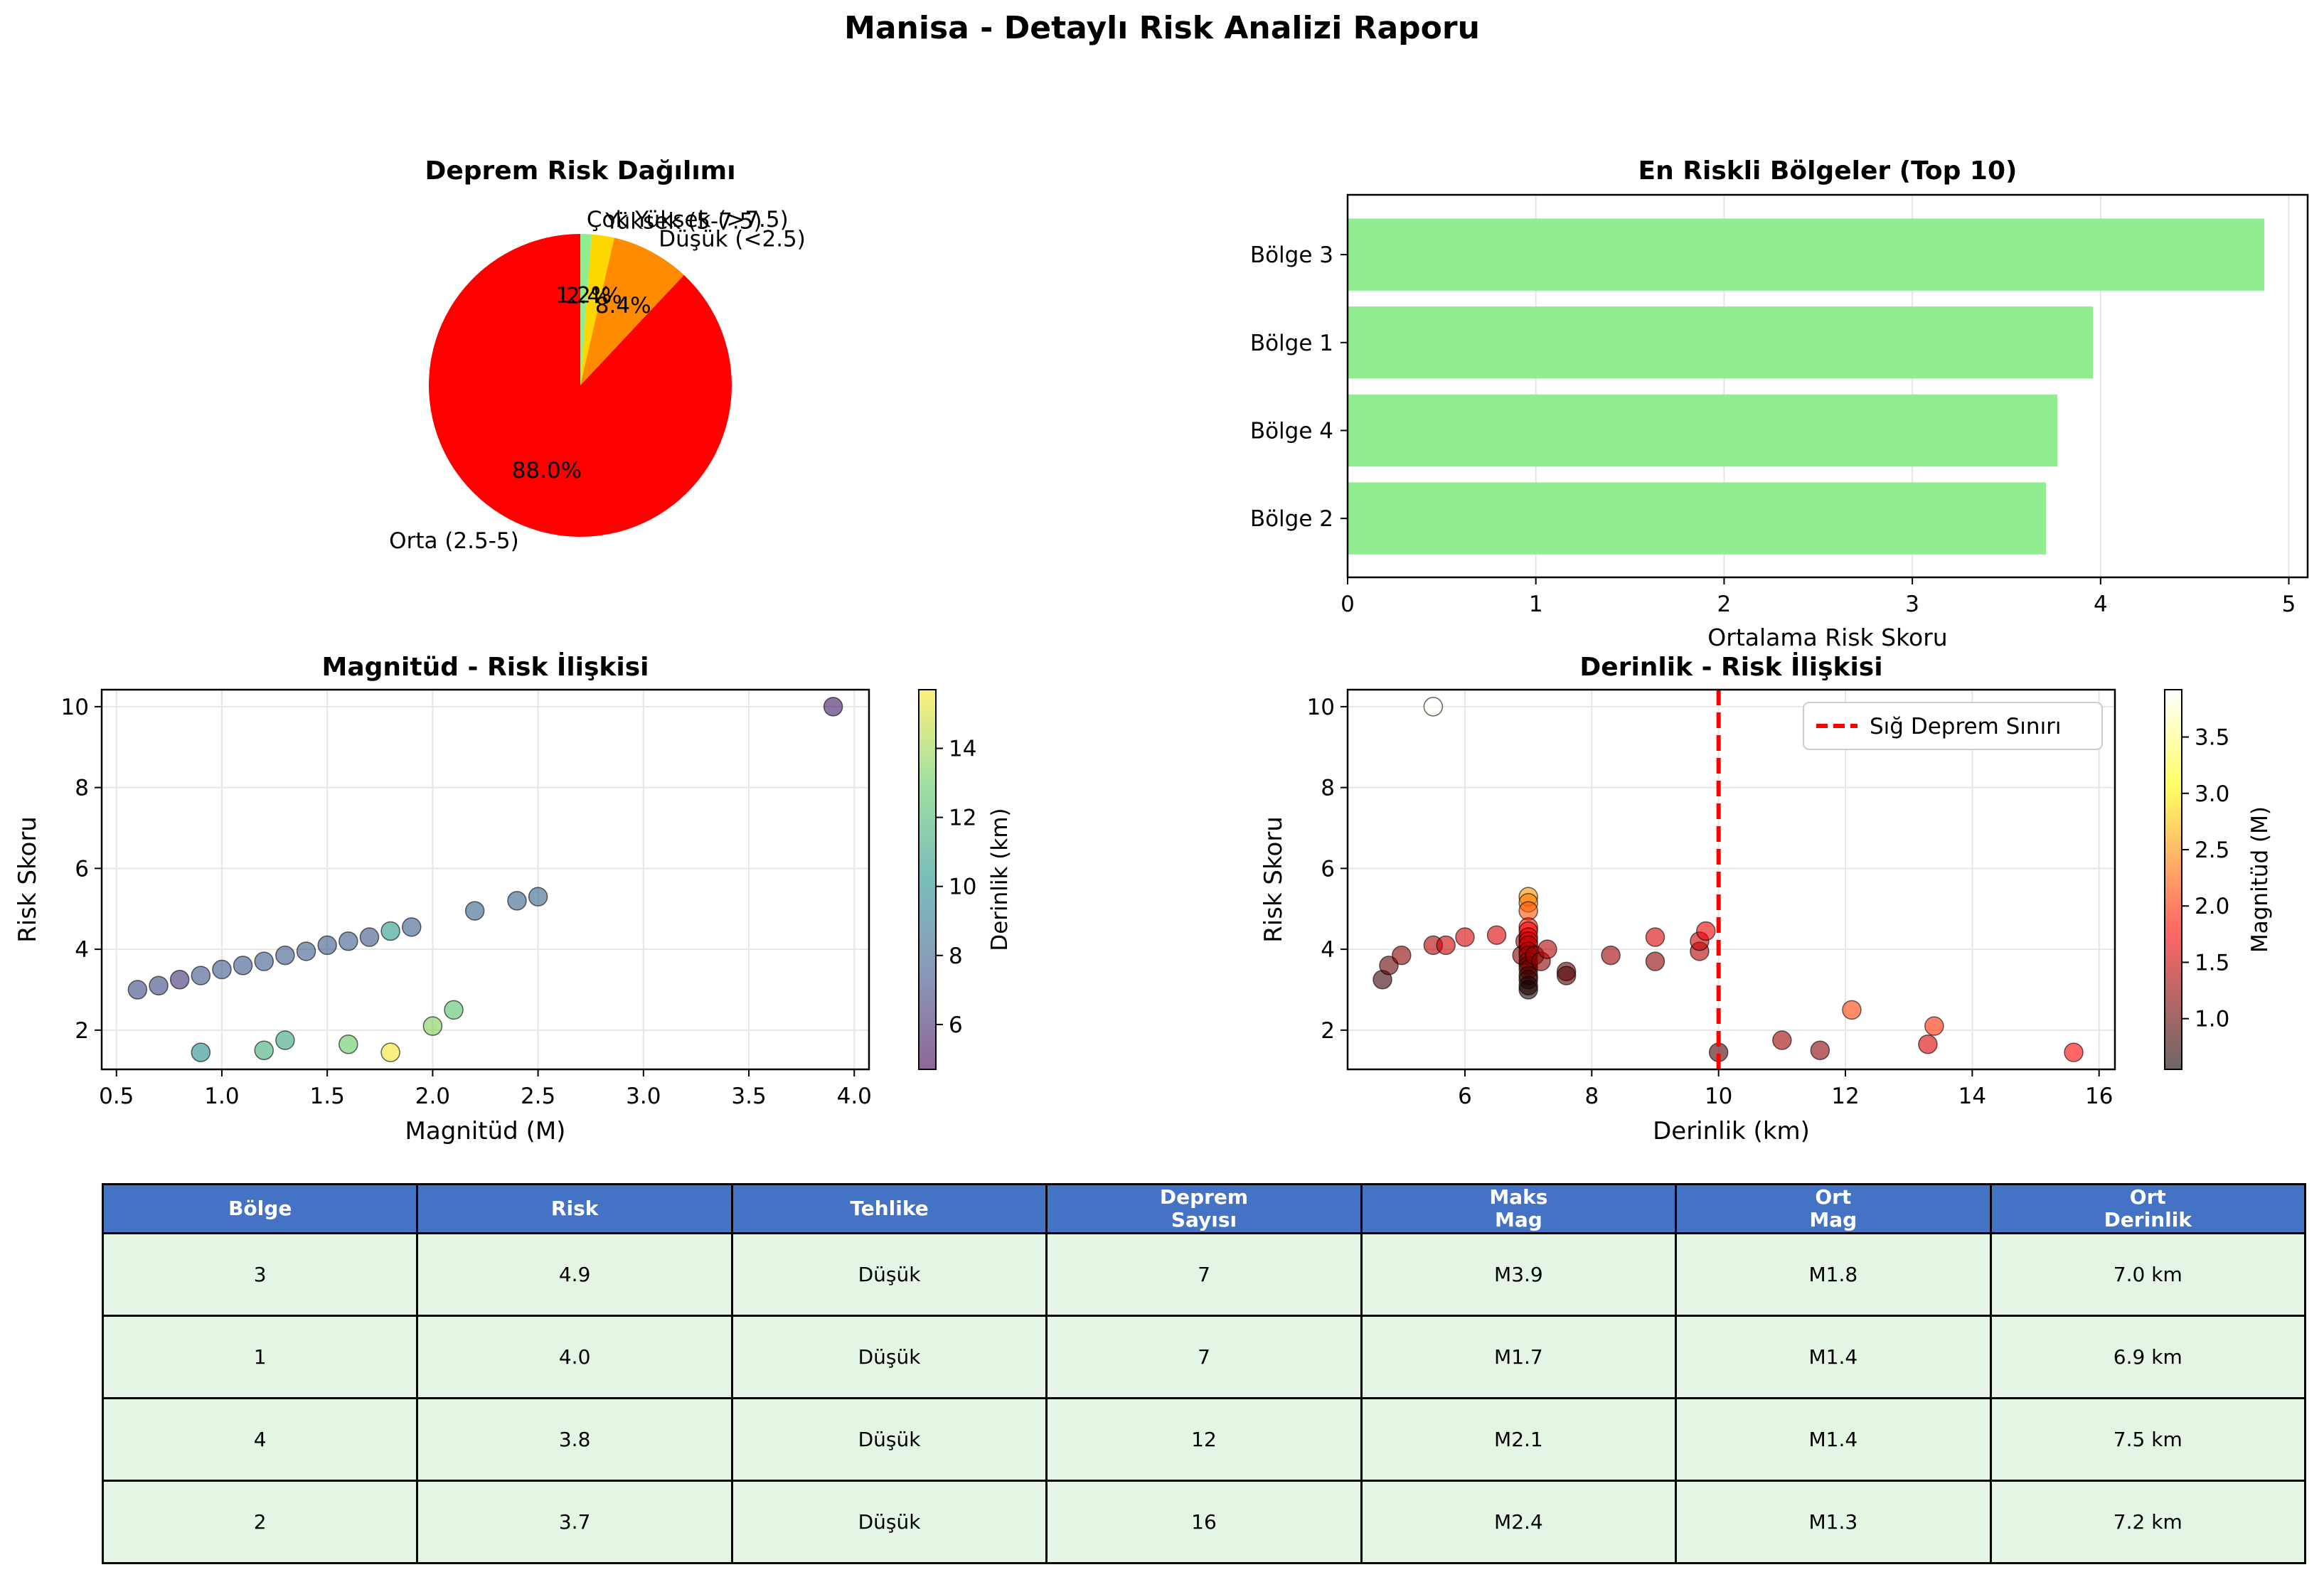 This screenshot has width=2324, height=1582. I want to click on table-row: 2 3.7 Düşük 16 M2.4 M1.3 7.2 km, so click(1204, 1522).